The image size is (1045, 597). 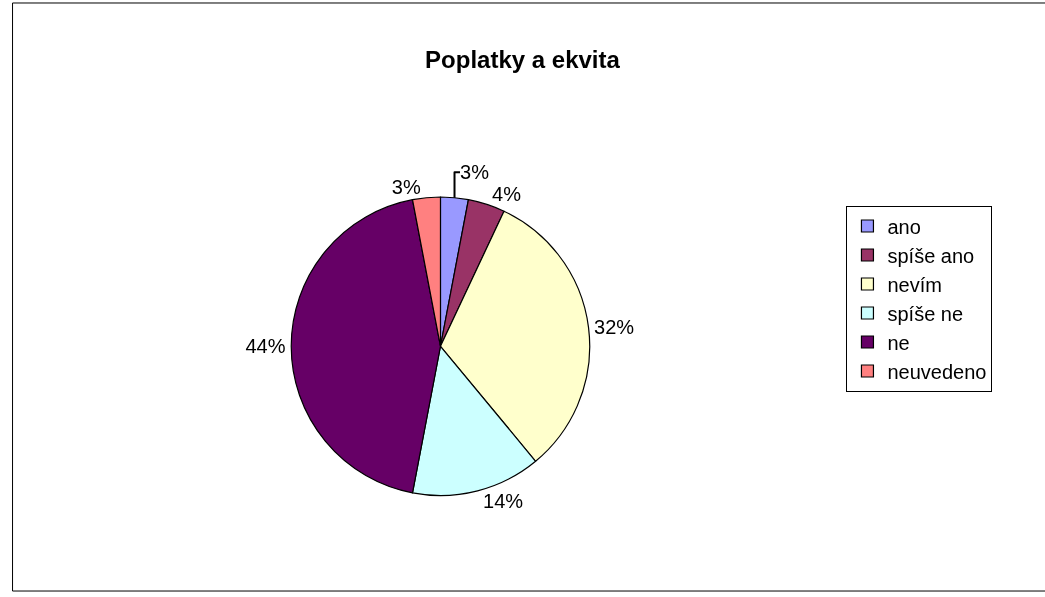 What do you see at coordinates (931, 255) in the screenshot?
I see `legend-label: spíše ano` at bounding box center [931, 255].